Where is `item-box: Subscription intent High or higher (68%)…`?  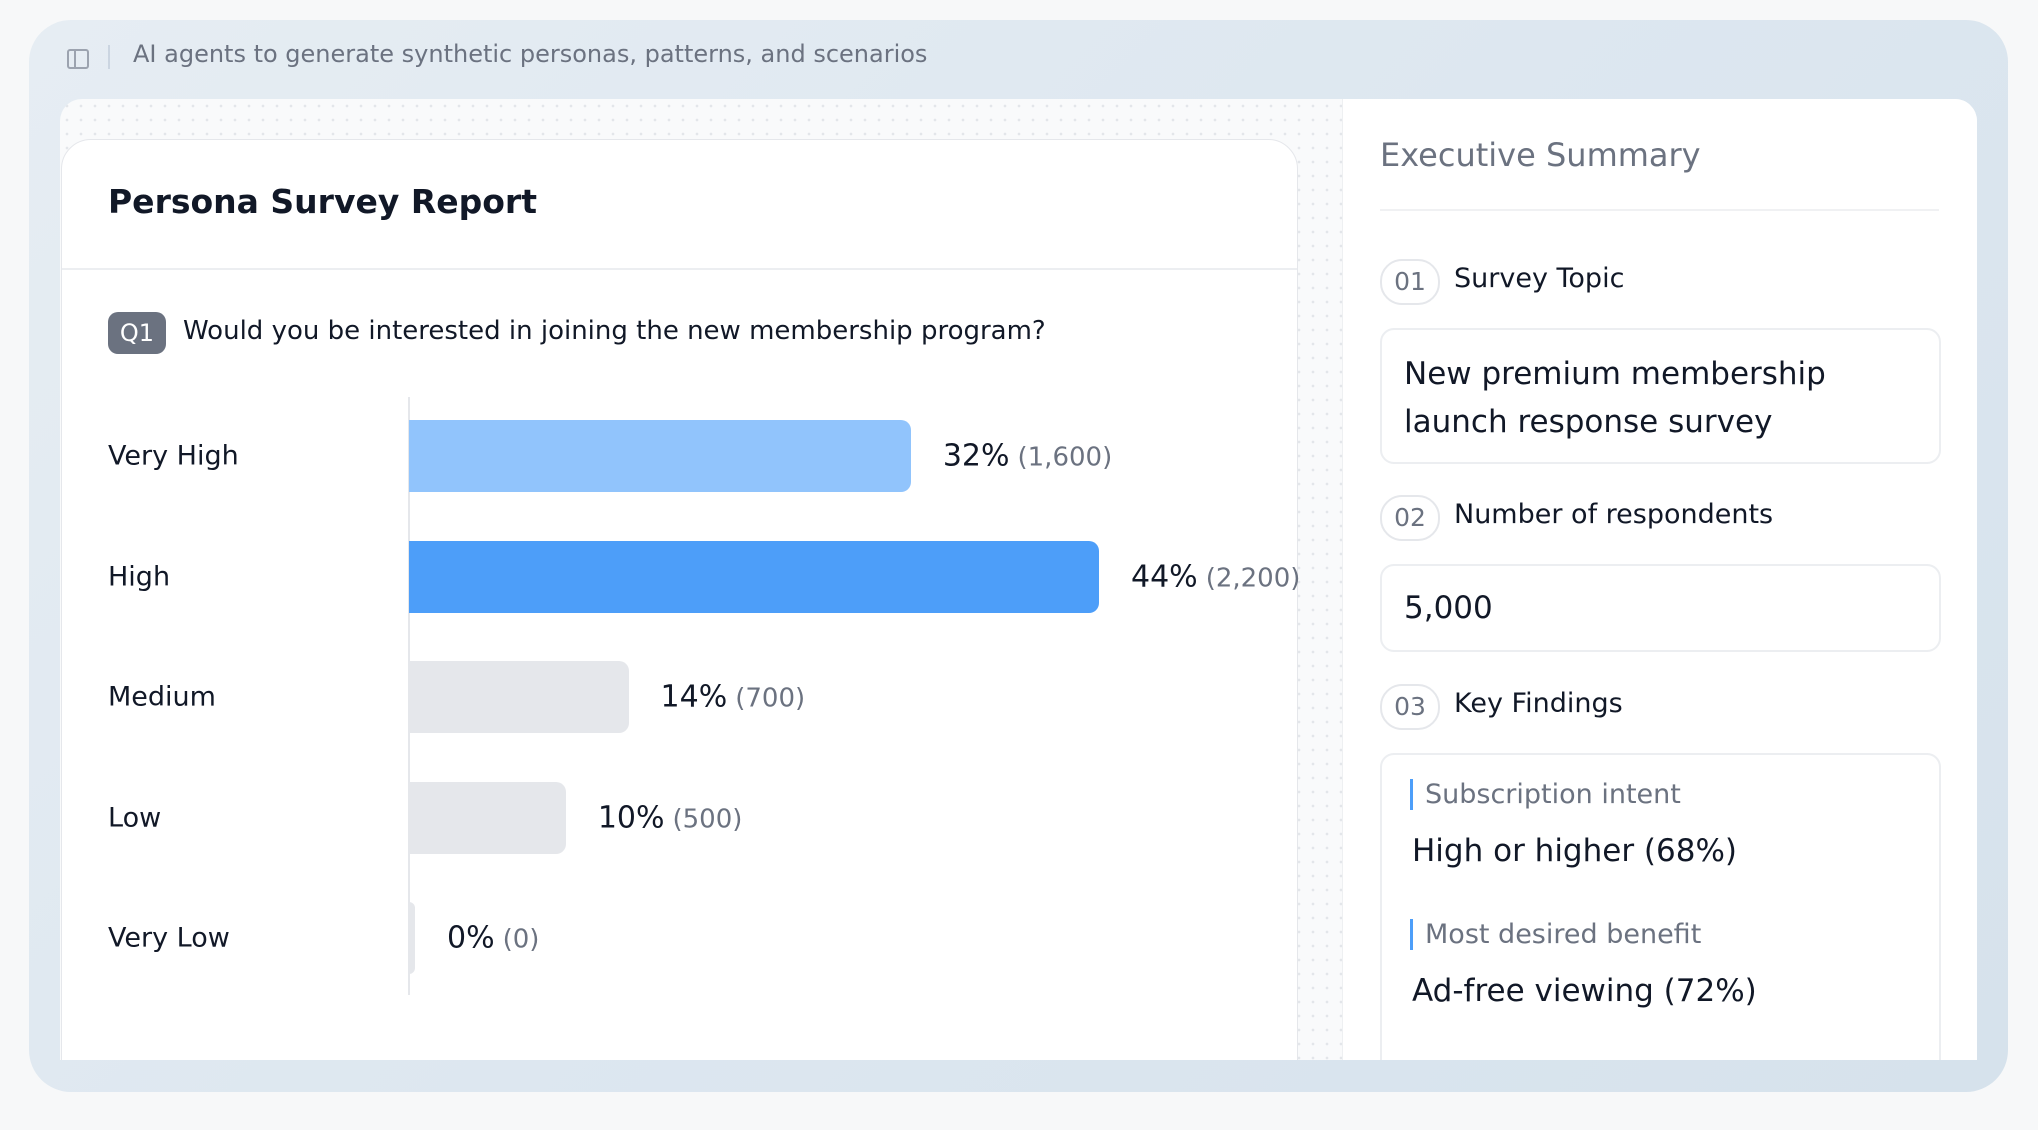
item-box: Subscription intent High or higher (68%)… is located at coordinates (1660, 906).